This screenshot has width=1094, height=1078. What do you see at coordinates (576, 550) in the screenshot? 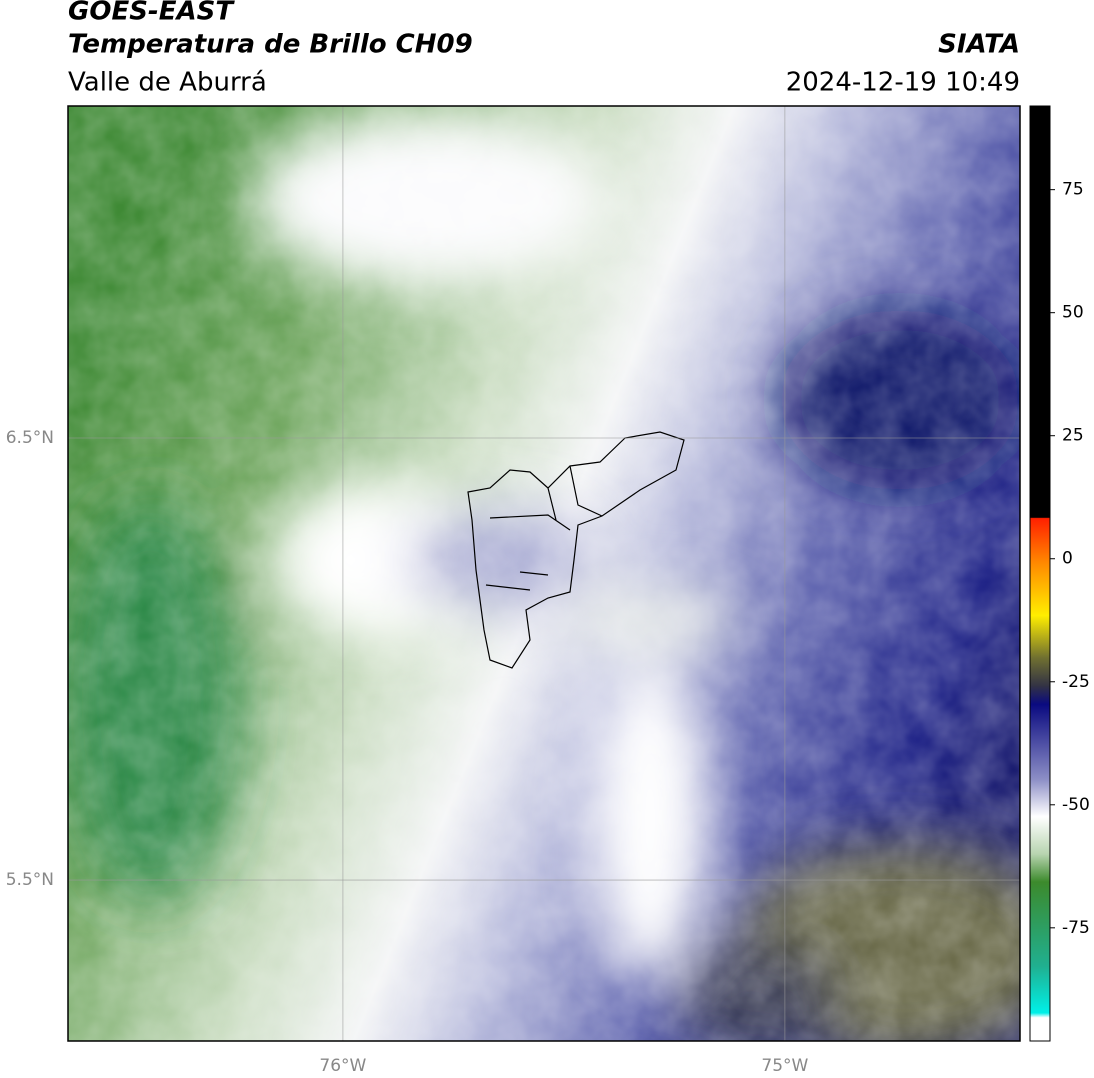
I see `valley-outline` at bounding box center [576, 550].